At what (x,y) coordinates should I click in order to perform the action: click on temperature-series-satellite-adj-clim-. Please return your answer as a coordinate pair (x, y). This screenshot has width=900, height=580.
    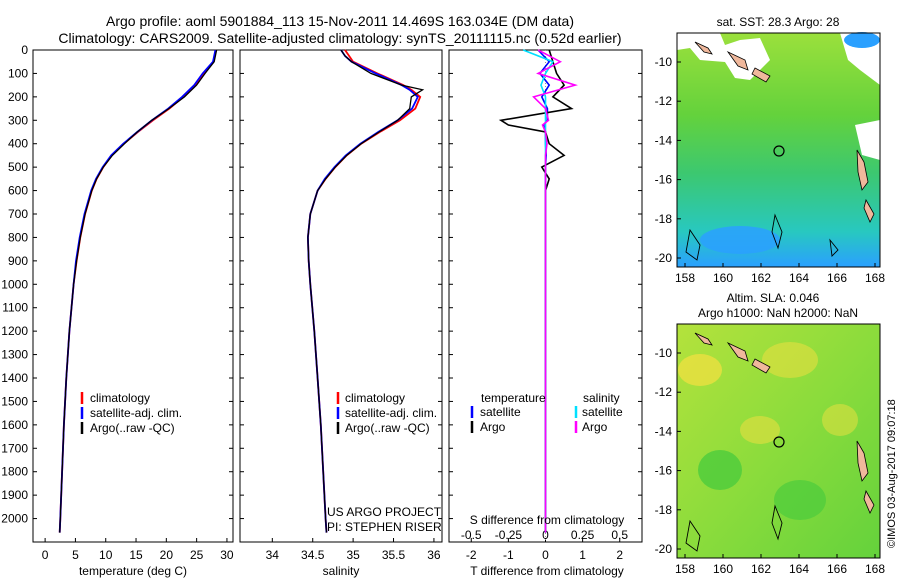
    Looking at the image, I should click on (137, 291).